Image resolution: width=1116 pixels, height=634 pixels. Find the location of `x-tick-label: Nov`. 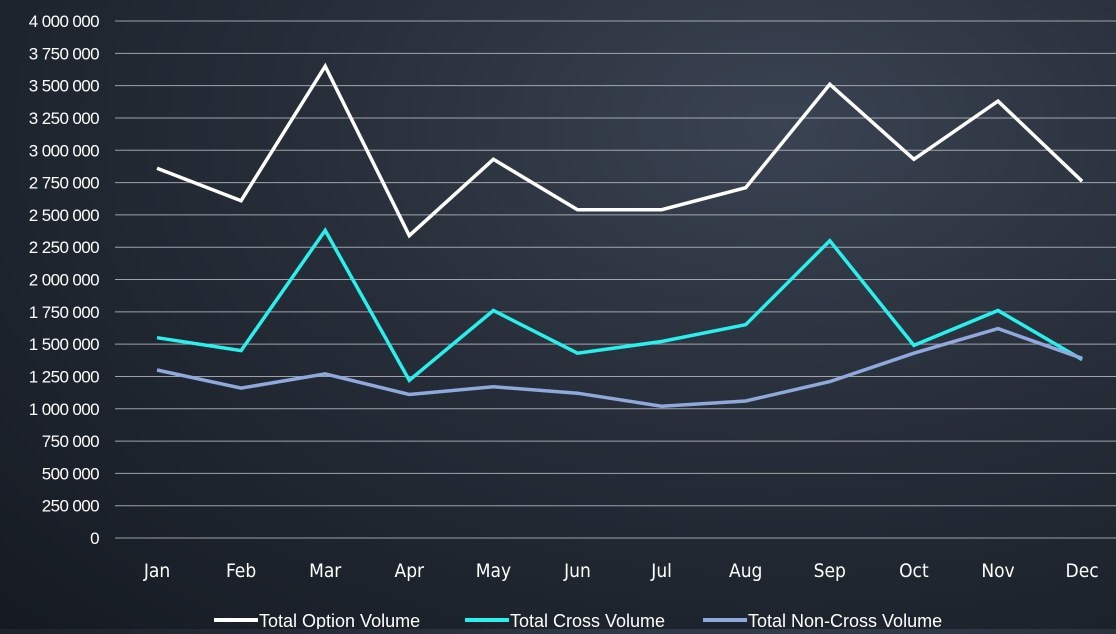

x-tick-label: Nov is located at coordinates (997, 571).